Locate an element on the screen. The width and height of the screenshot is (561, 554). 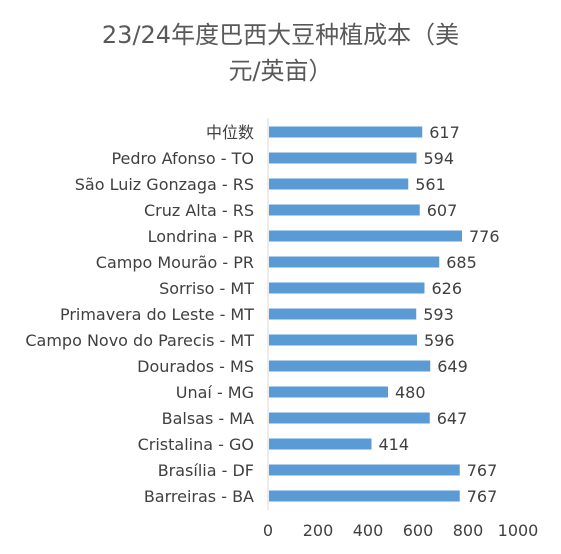
category-label: Dourados - MS is located at coordinates (195, 366).